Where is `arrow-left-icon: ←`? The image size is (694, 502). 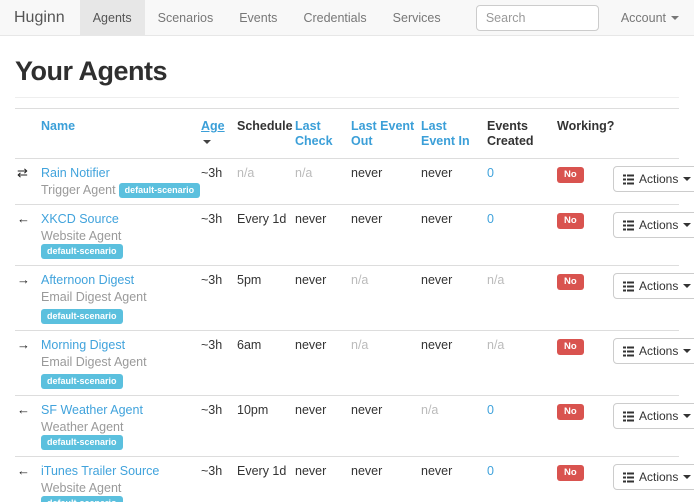 arrow-left-icon: ← is located at coordinates (23, 409).